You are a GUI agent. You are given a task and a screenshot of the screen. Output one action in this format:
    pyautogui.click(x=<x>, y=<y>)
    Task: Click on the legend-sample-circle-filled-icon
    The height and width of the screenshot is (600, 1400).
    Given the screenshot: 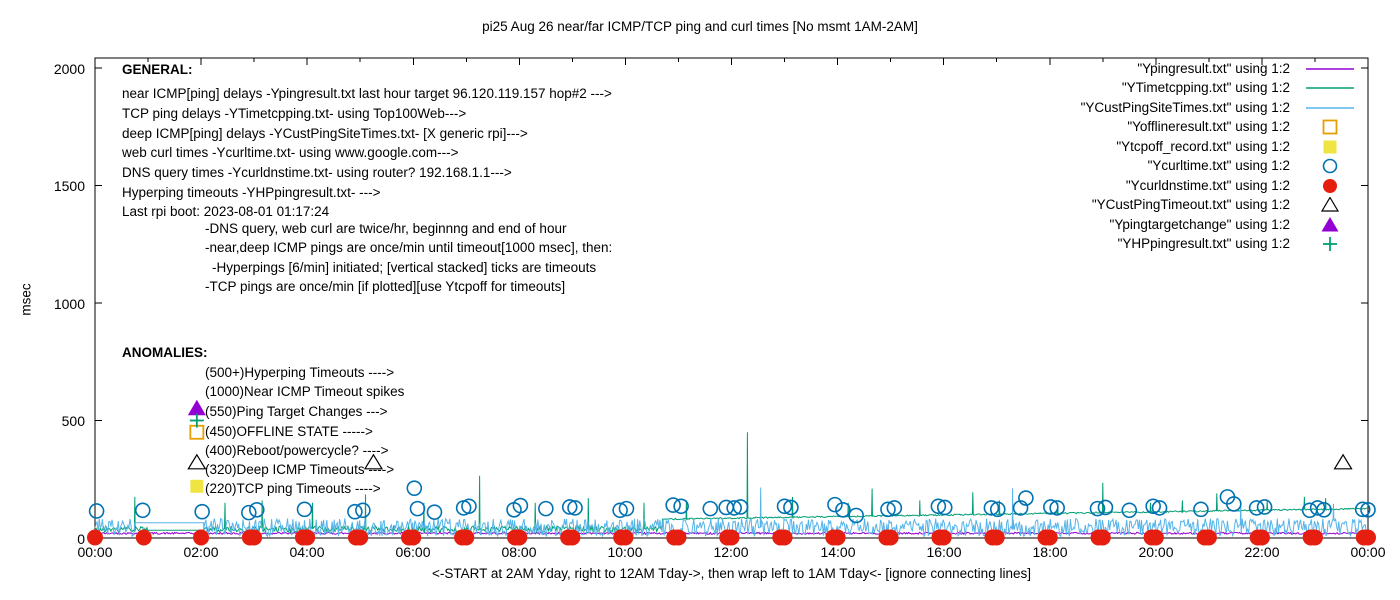 What is the action you would take?
    pyautogui.click(x=1329, y=186)
    